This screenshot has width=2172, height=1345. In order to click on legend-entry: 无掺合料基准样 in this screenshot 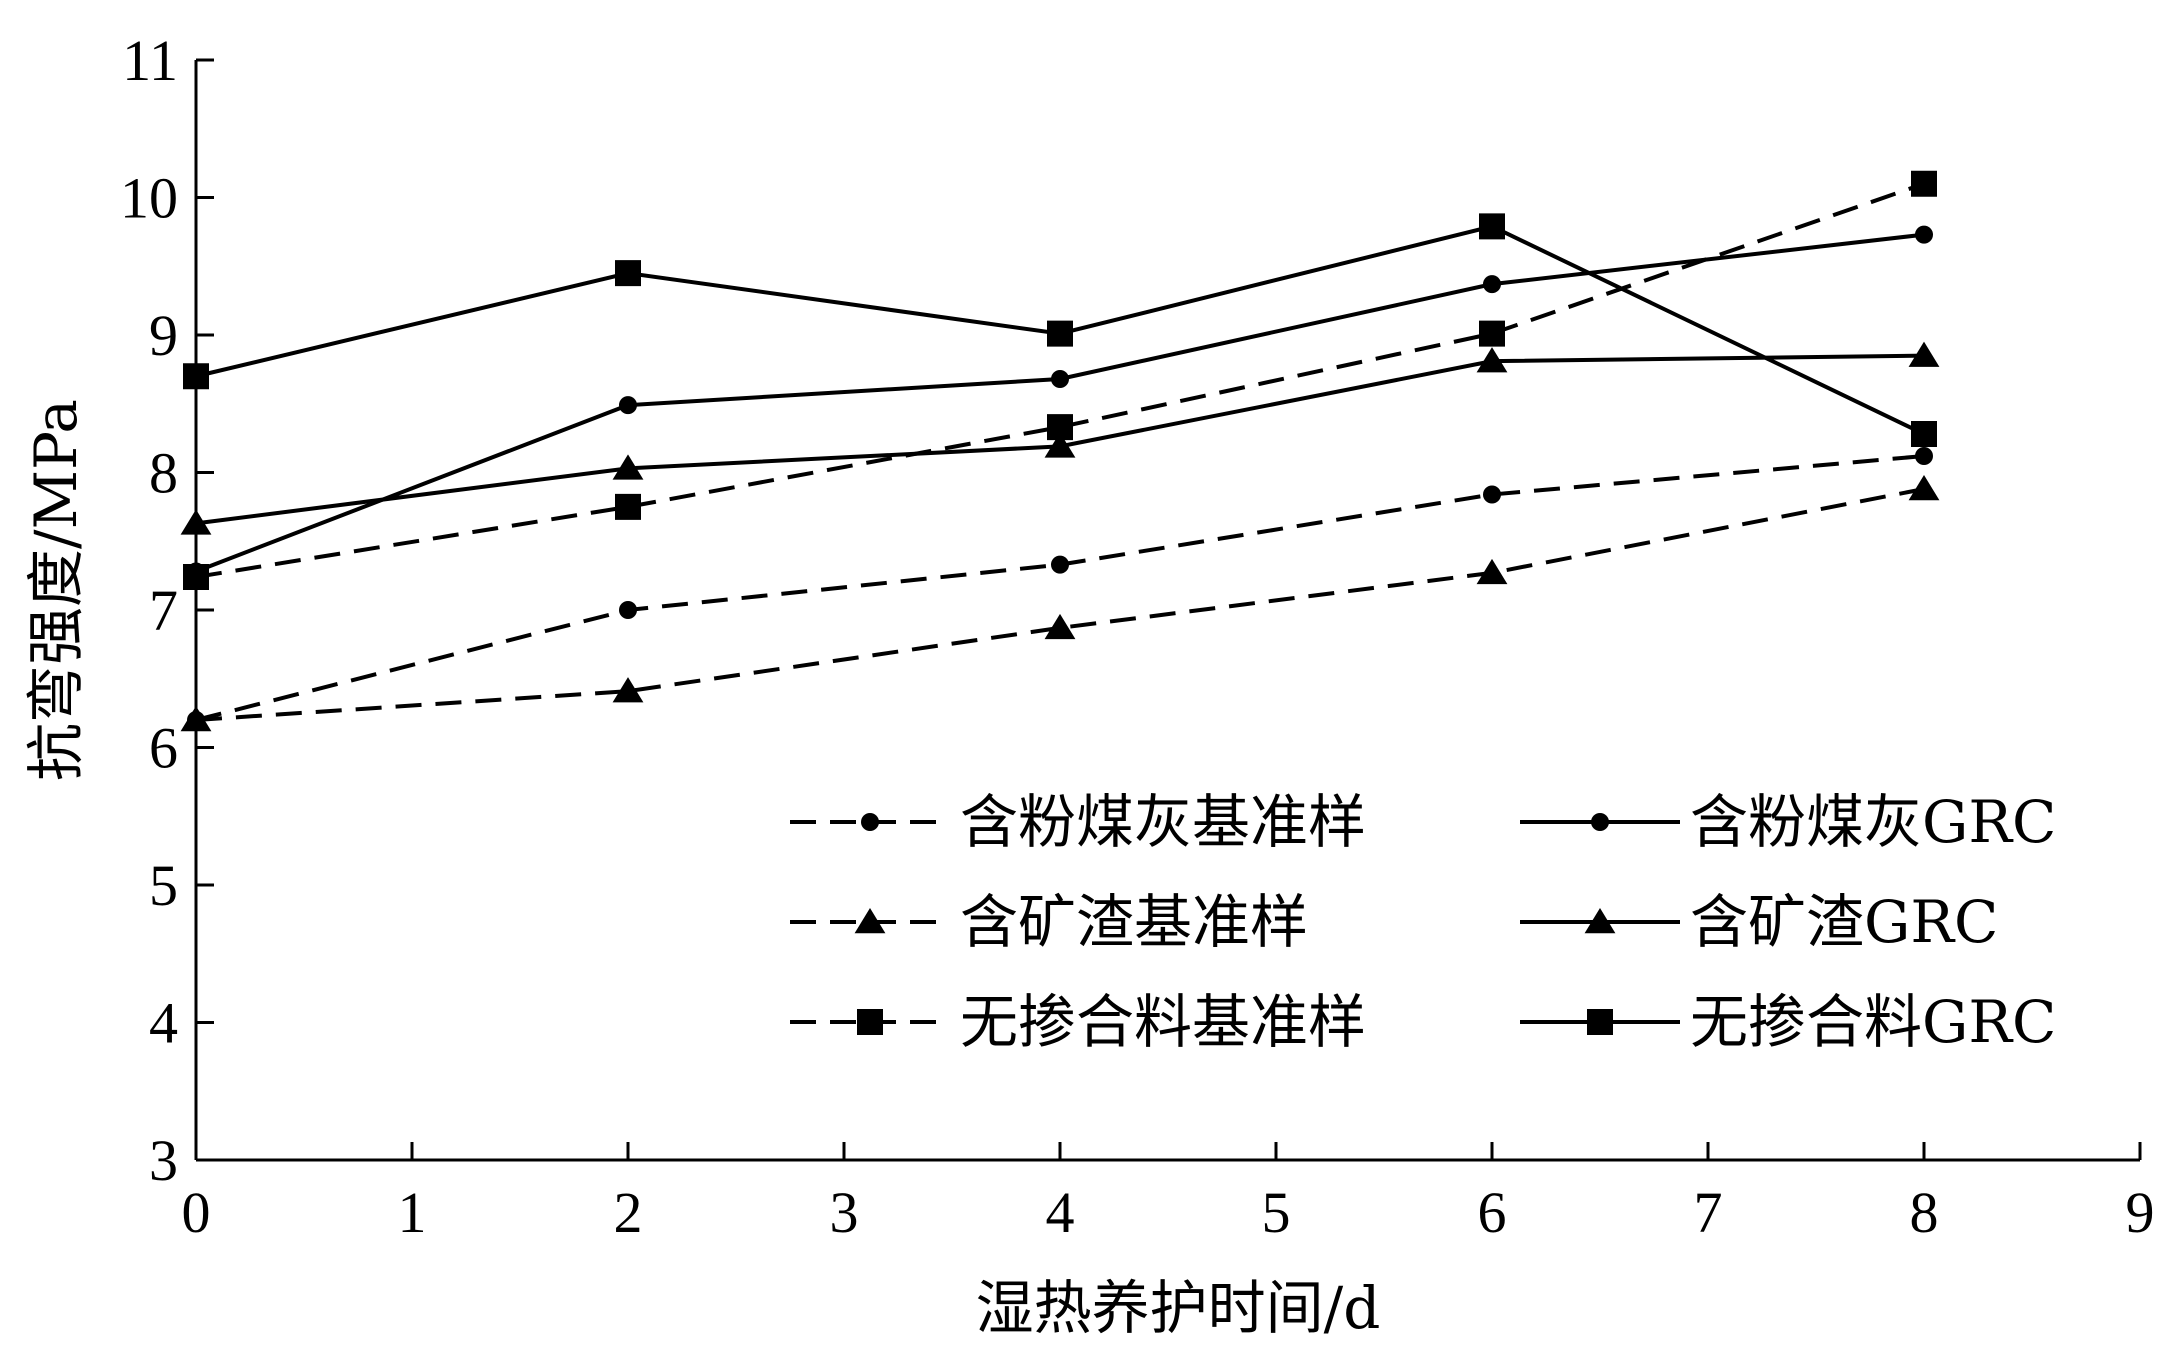, I will do `click(1078, 1022)`.